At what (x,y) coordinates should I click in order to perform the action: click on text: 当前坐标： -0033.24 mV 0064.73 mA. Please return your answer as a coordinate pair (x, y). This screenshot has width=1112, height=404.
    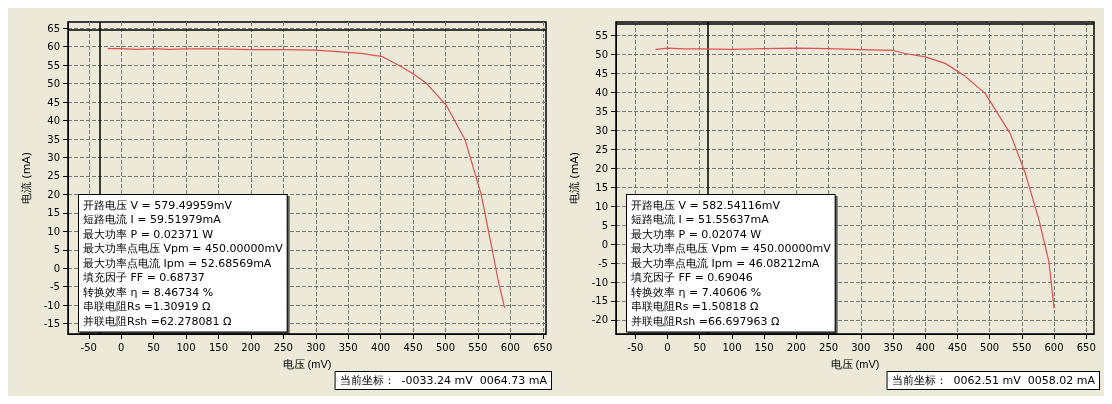
    Looking at the image, I should click on (443, 380).